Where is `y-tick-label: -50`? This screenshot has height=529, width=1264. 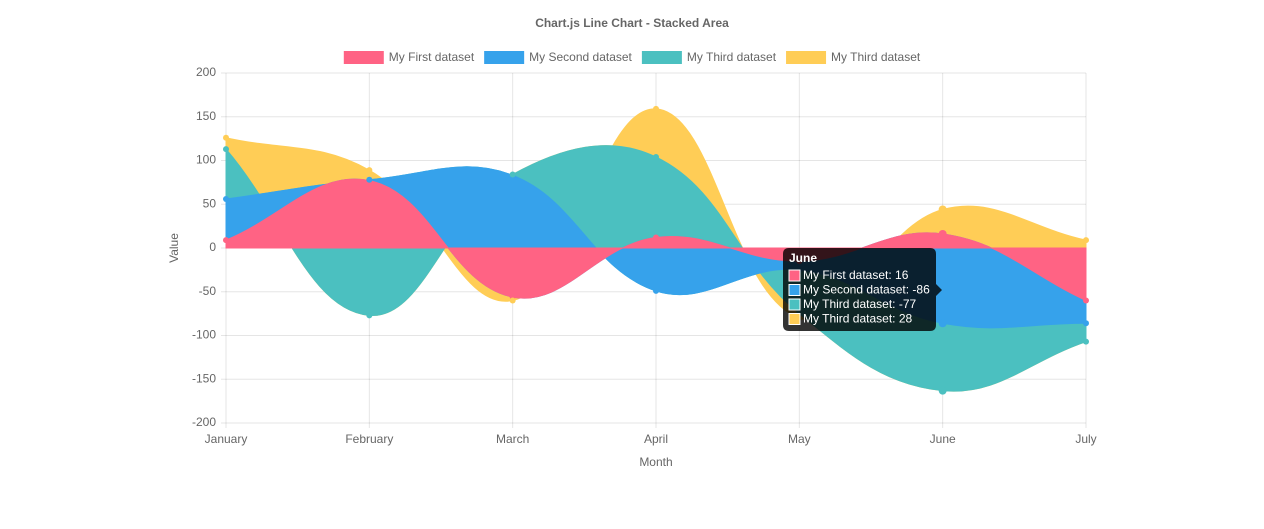 y-tick-label: -50 is located at coordinates (208, 291).